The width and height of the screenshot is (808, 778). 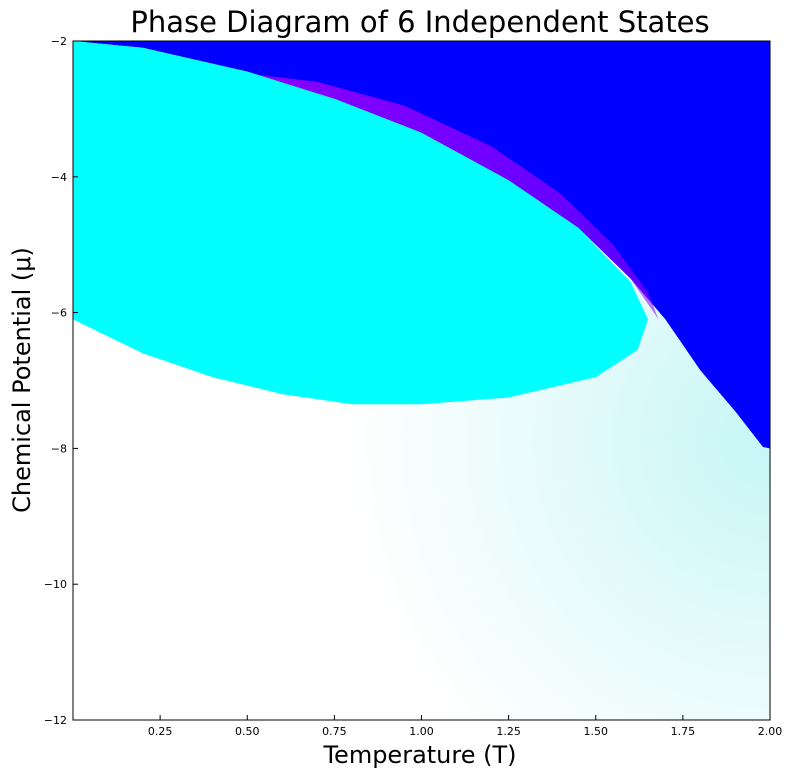 What do you see at coordinates (596, 731) in the screenshot?
I see `x-tick-label: 1.50` at bounding box center [596, 731].